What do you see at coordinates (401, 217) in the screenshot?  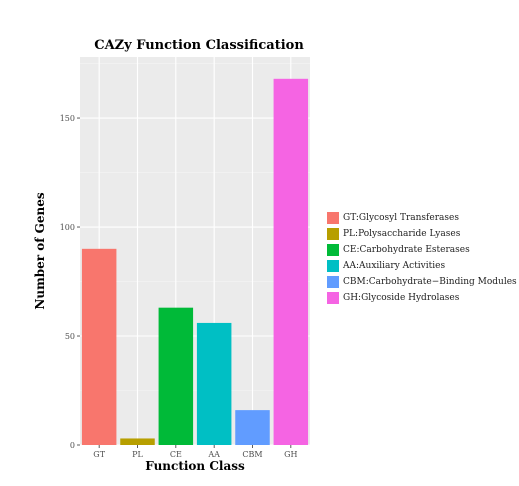 I see `legend-label: GT:Glycosyl Transferases` at bounding box center [401, 217].